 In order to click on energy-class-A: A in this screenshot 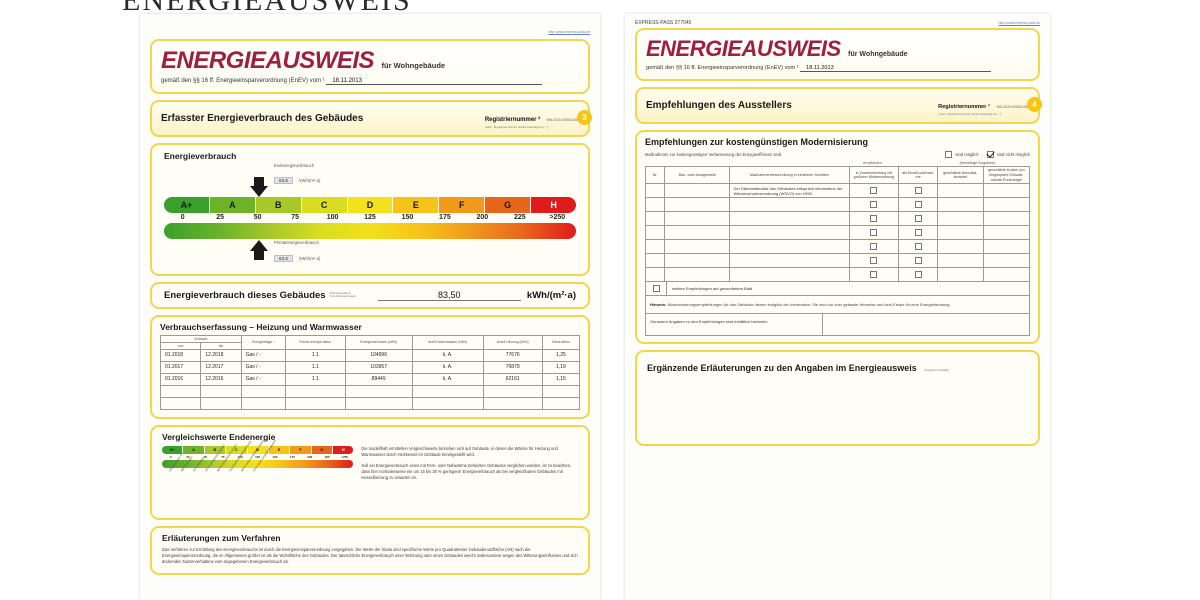, I will do `click(194, 449)`.